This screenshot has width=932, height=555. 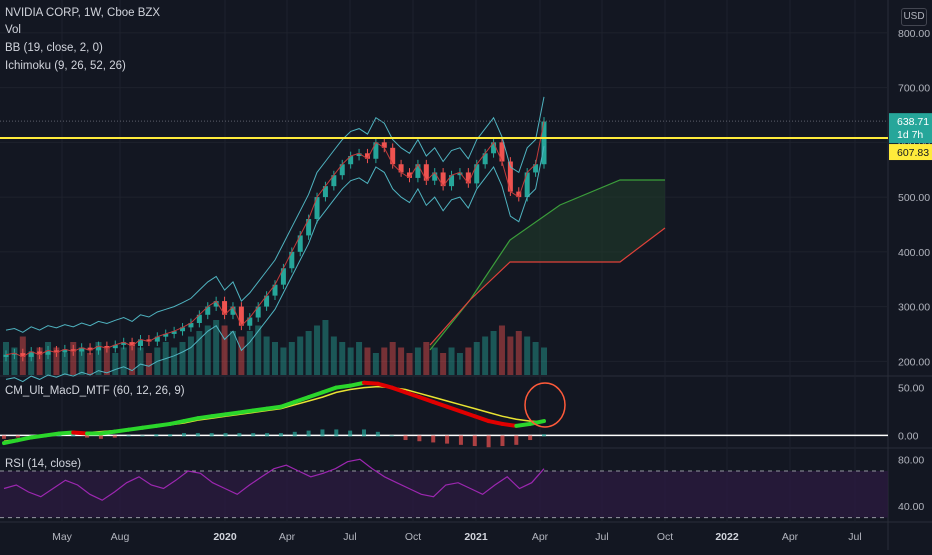 What do you see at coordinates (914, 362) in the screenshot?
I see `y-tick-label: 200.00` at bounding box center [914, 362].